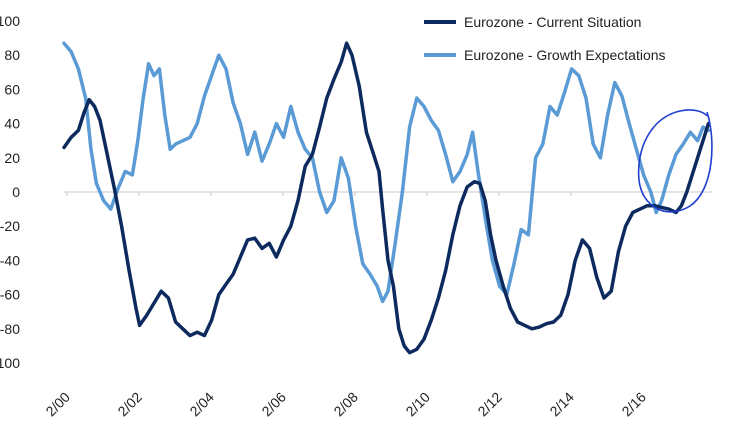 The height and width of the screenshot is (441, 737). What do you see at coordinates (12, 158) in the screenshot?
I see `y-tick-label: 20` at bounding box center [12, 158].